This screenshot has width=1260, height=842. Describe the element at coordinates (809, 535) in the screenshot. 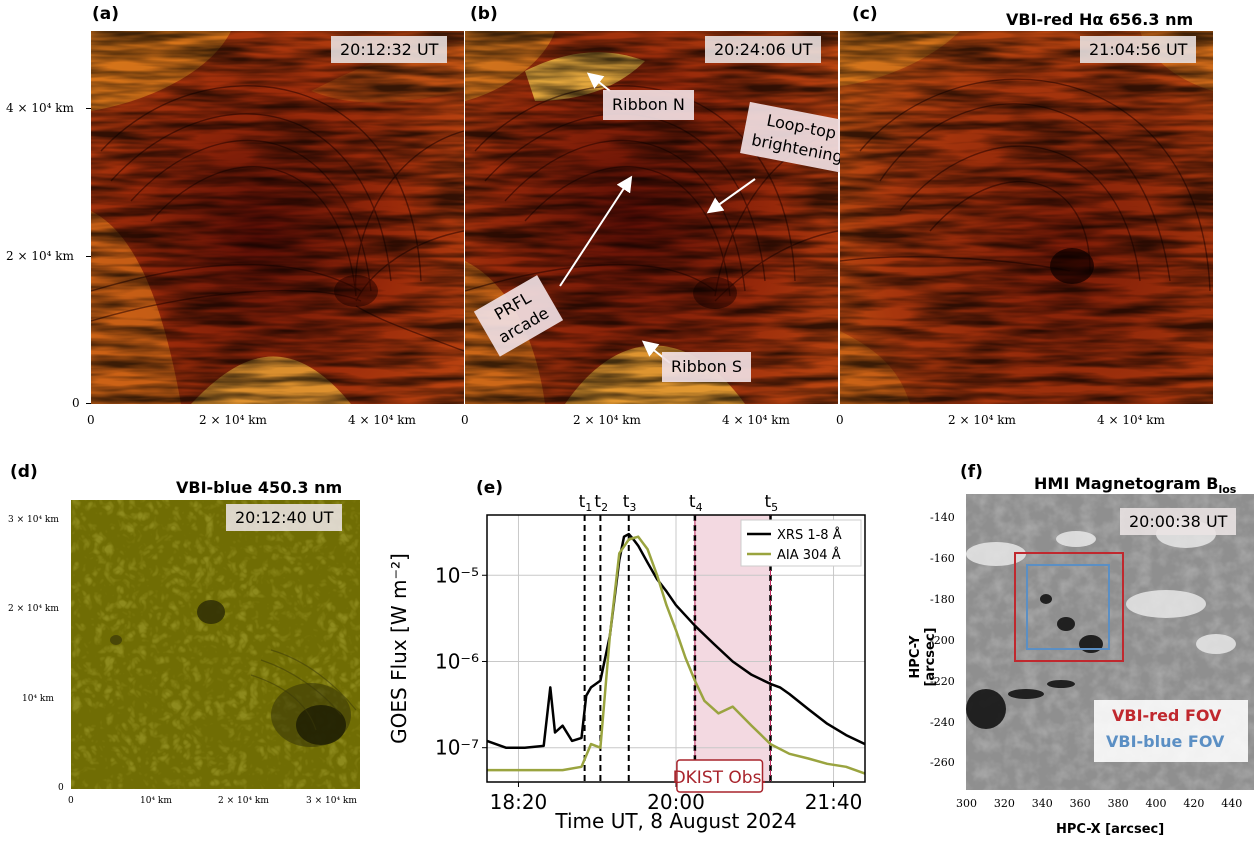

I see `legend-label-0: XRS 1-8 Å` at that location.